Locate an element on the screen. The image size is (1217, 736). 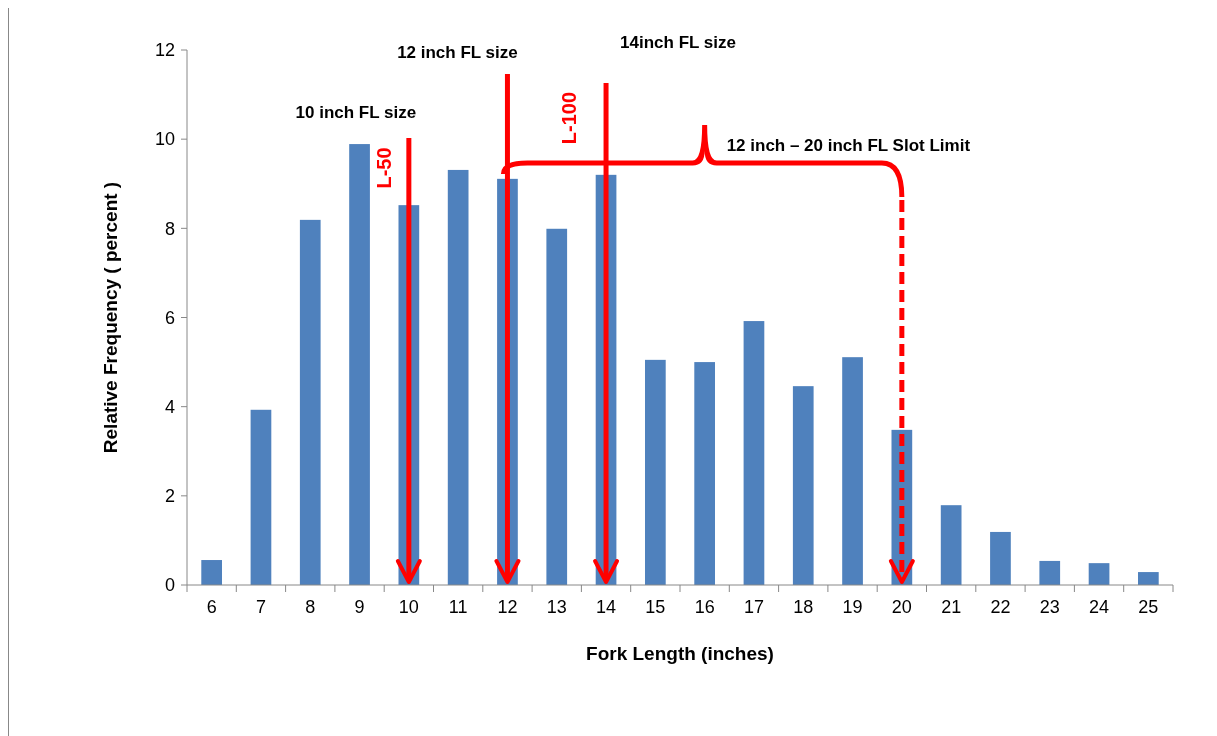
ref-line-label: 12 inch FL size is located at coordinates (457, 52).